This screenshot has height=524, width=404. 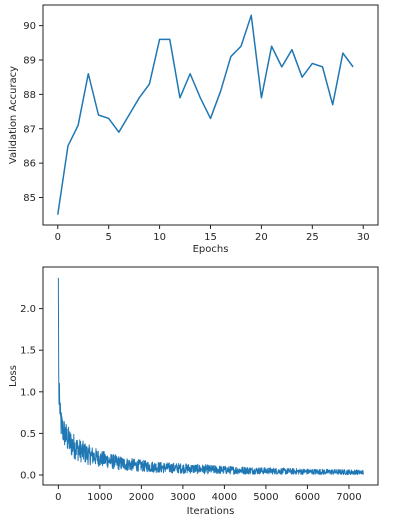 I want to click on accuracy-x-tick-label: 5, so click(x=108, y=237).